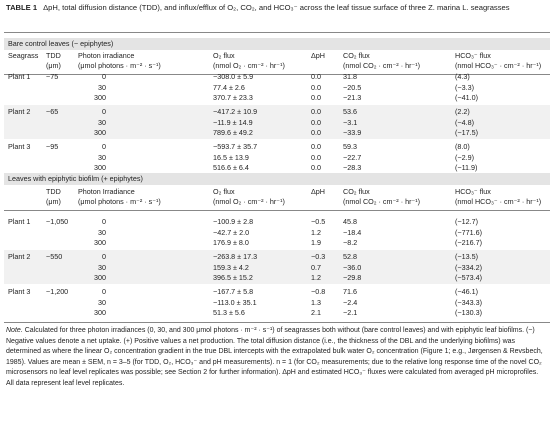  Describe the element at coordinates (352, 87) in the screenshot. I see `value-cell: −20.5` at that location.